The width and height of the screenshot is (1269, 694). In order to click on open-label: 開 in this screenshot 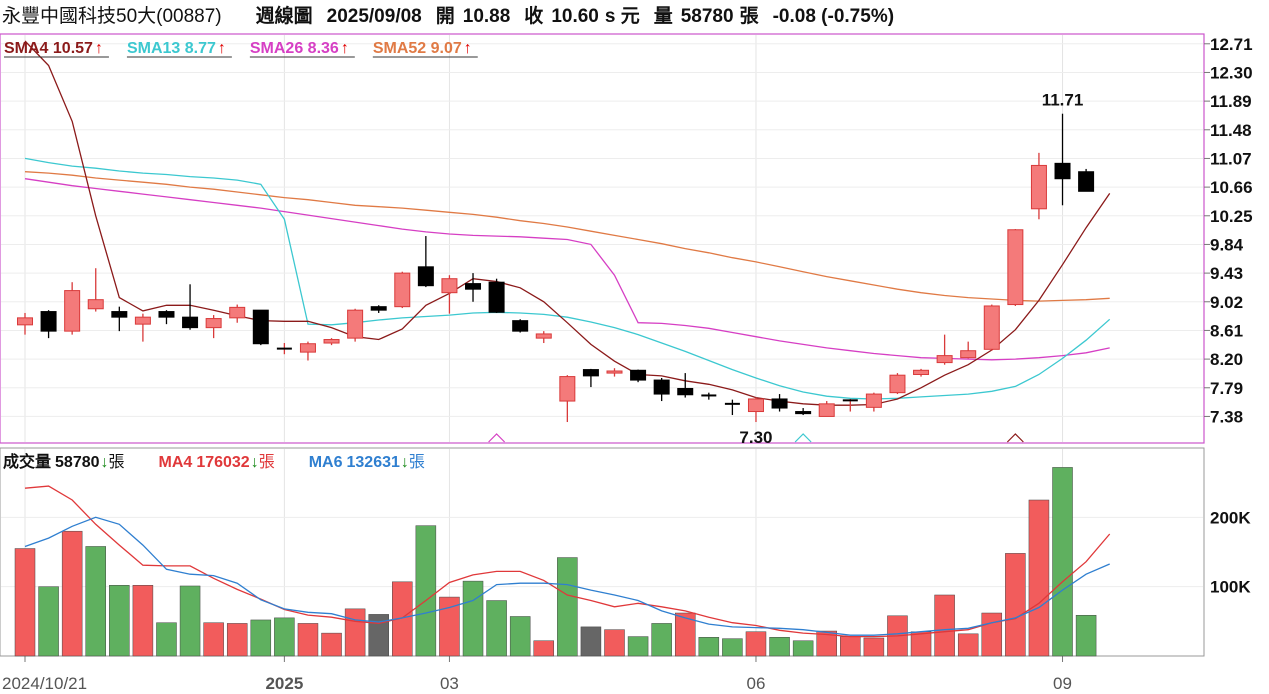, I will do `click(445, 16)`.